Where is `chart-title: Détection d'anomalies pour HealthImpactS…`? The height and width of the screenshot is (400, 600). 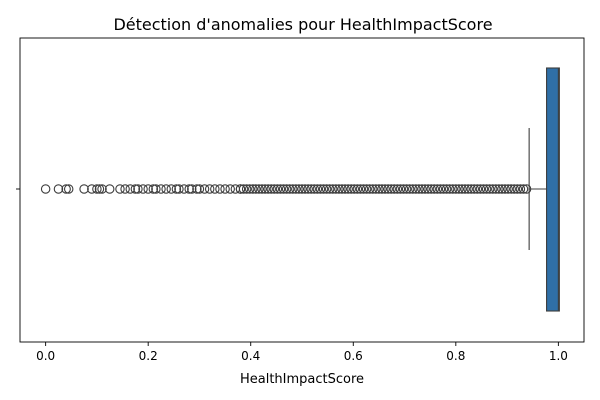 chart-title: Détection d'anomalies pour HealthImpactS… is located at coordinates (302, 24).